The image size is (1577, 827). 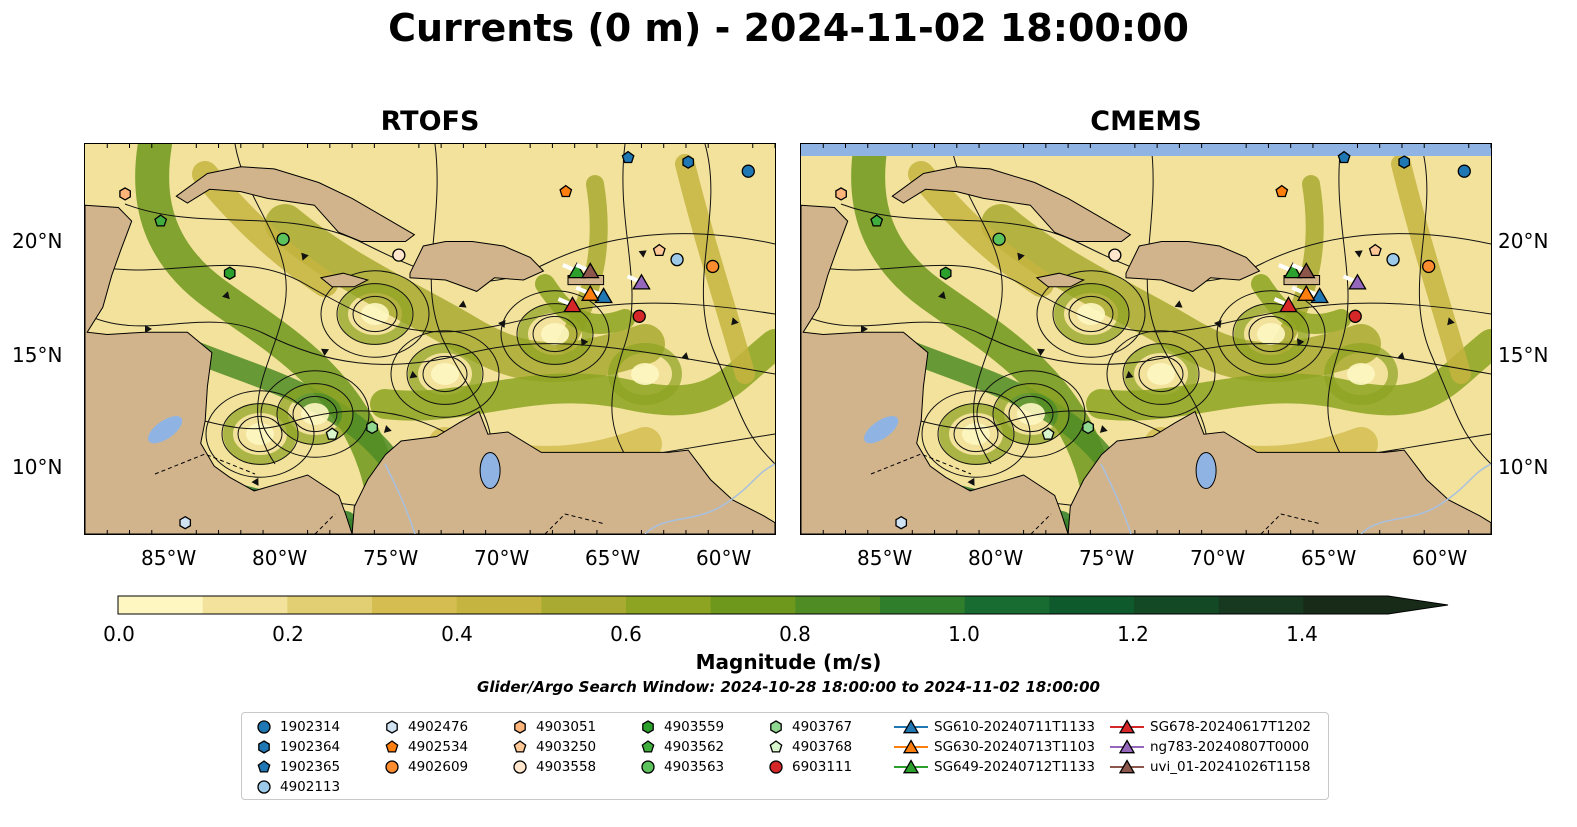 I want to click on colorbar-tick: 0.2, so click(x=288, y=634).